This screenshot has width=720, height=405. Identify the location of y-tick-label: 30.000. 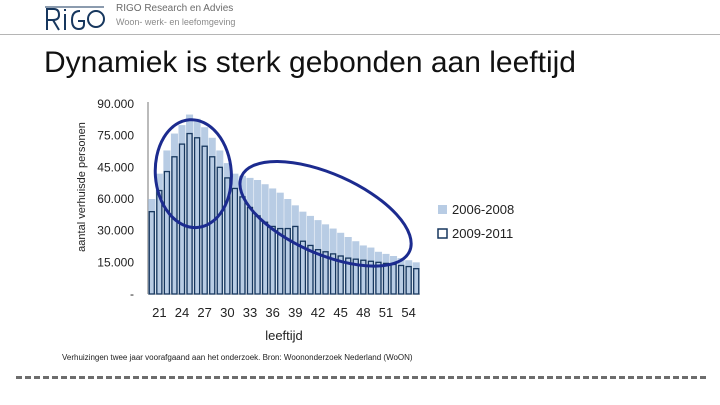
(115, 231).